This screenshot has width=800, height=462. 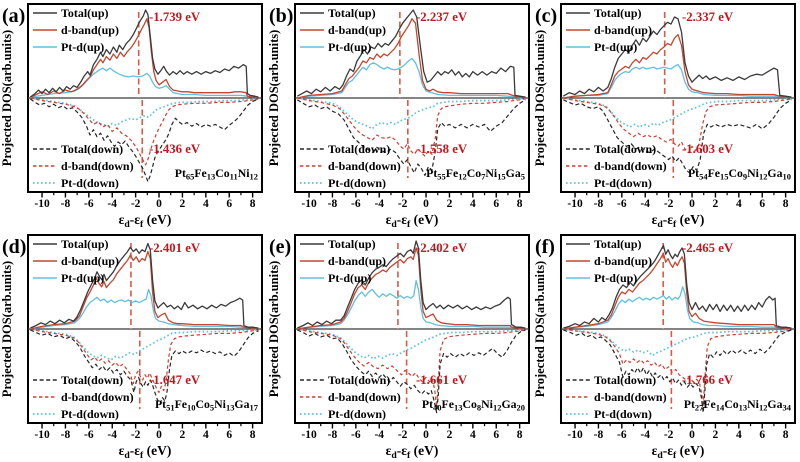 I want to click on composition-label: Pt54Fe15Co9Ni12Ga10, so click(x=739, y=174).